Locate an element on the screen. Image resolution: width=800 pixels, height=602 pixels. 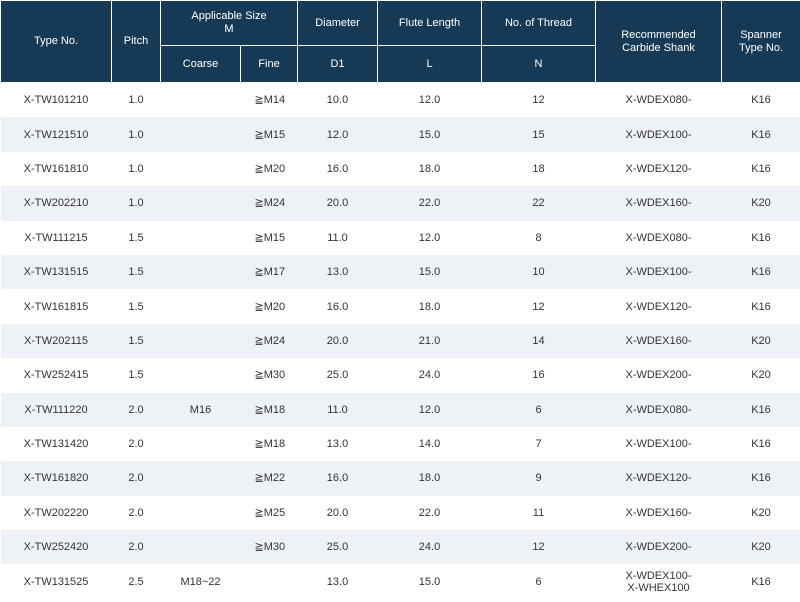
coarse-cell: M16 is located at coordinates (200, 409).